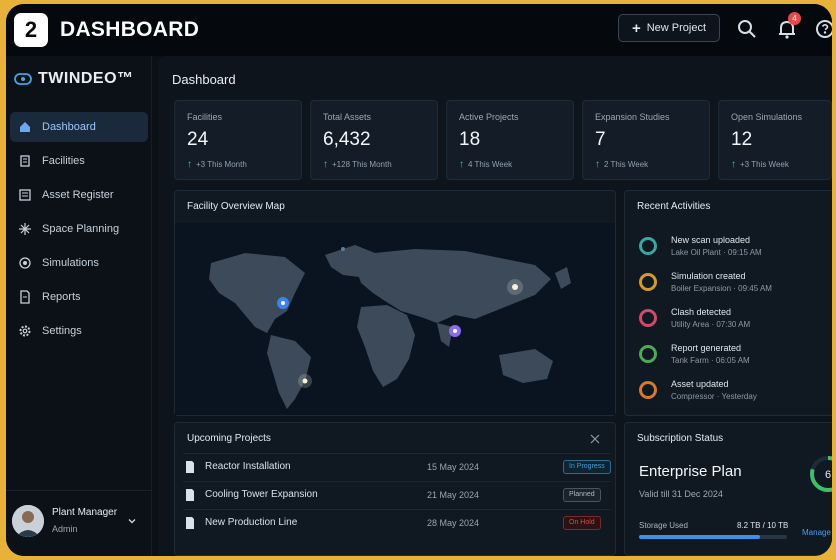 This screenshot has width=836, height=560. I want to click on plan-validity: Valid till 31 Dec 2024, so click(681, 494).